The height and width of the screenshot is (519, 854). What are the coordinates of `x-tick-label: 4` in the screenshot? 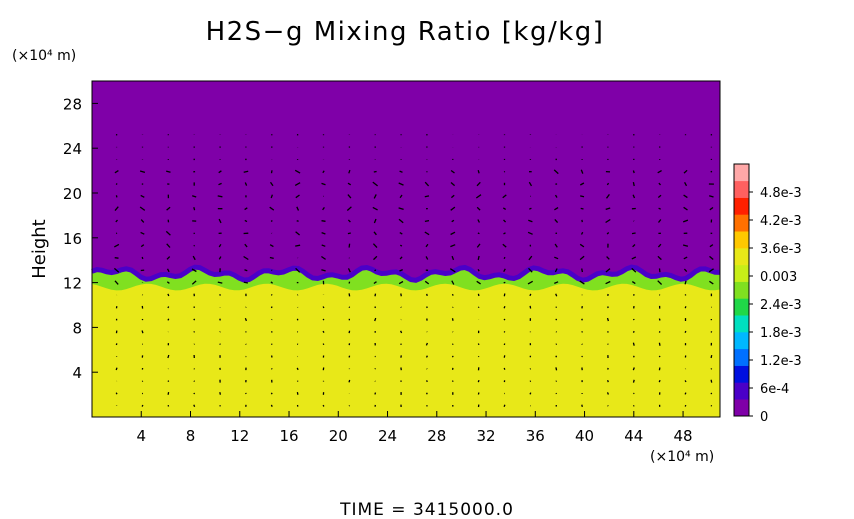 It's located at (141, 436).